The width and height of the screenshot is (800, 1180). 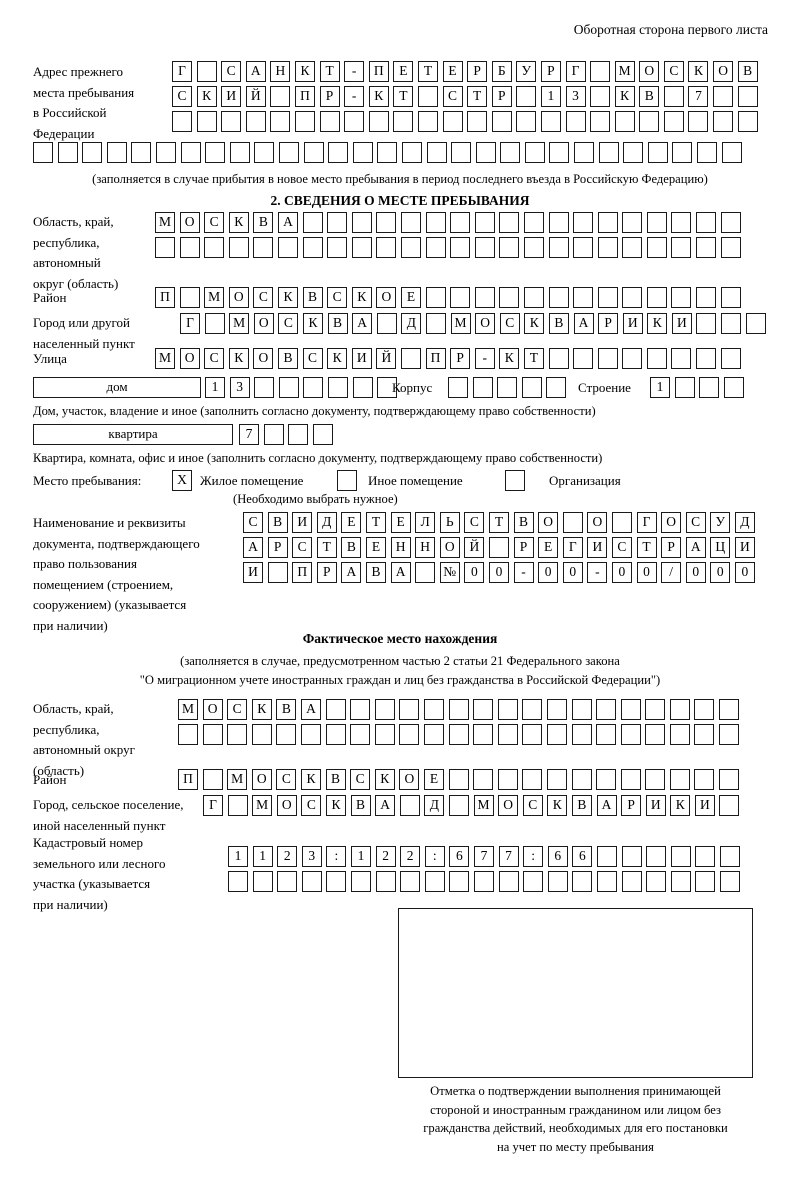 What do you see at coordinates (287, 297) in the screenshot?
I see `district-cell-6: К` at bounding box center [287, 297].